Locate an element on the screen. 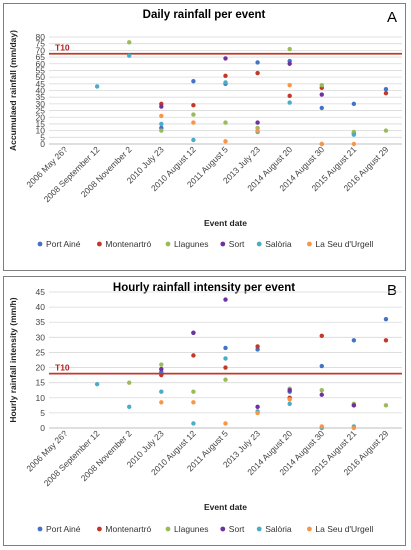  y-tick-label: 20 is located at coordinates (41, 368).